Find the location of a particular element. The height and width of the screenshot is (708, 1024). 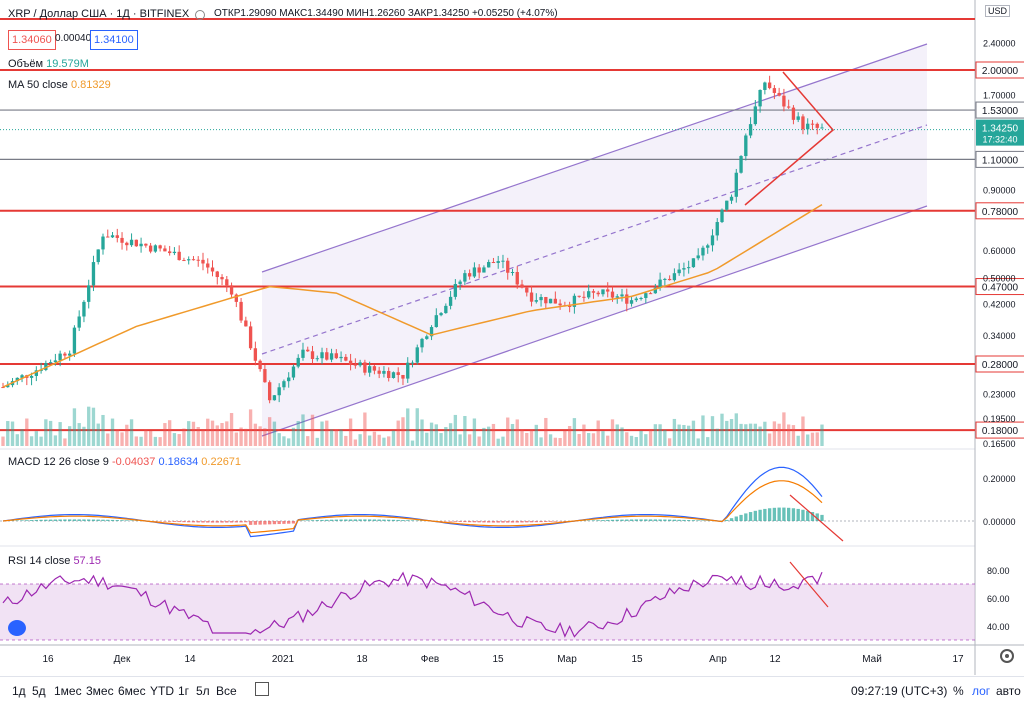

price-tick-label: 0.42000 is located at coordinates (999, 304).